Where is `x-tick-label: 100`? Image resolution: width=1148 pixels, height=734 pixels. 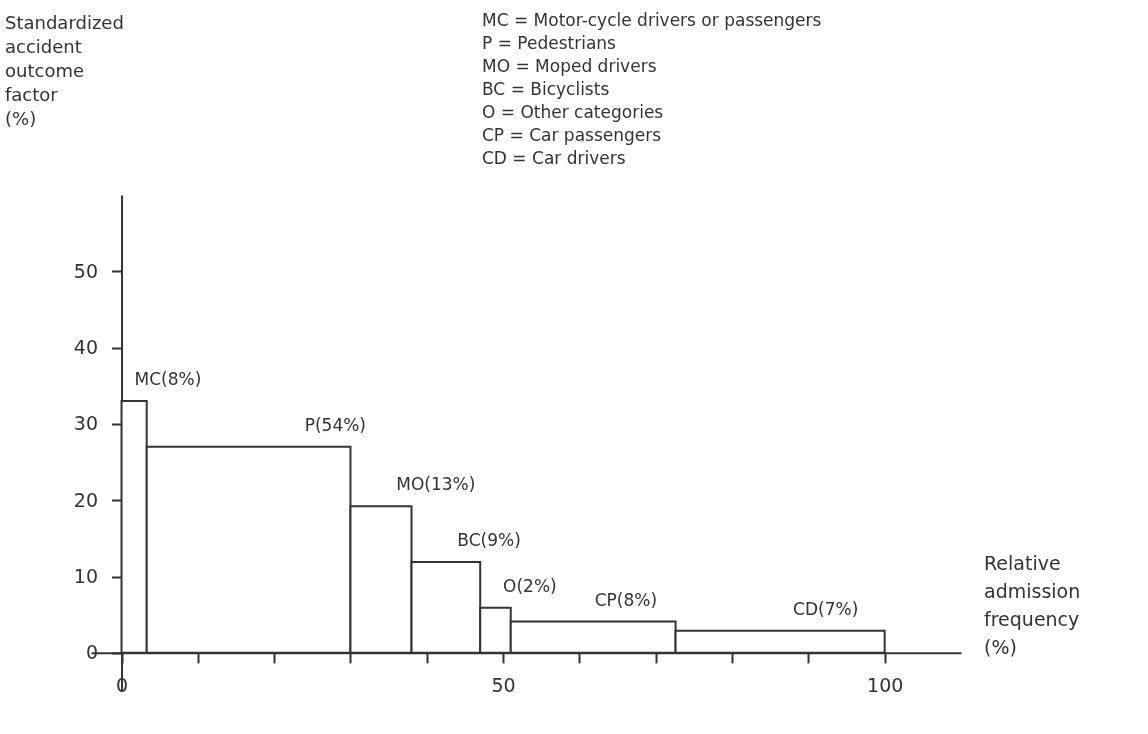
x-tick-label: 100 is located at coordinates (885, 685).